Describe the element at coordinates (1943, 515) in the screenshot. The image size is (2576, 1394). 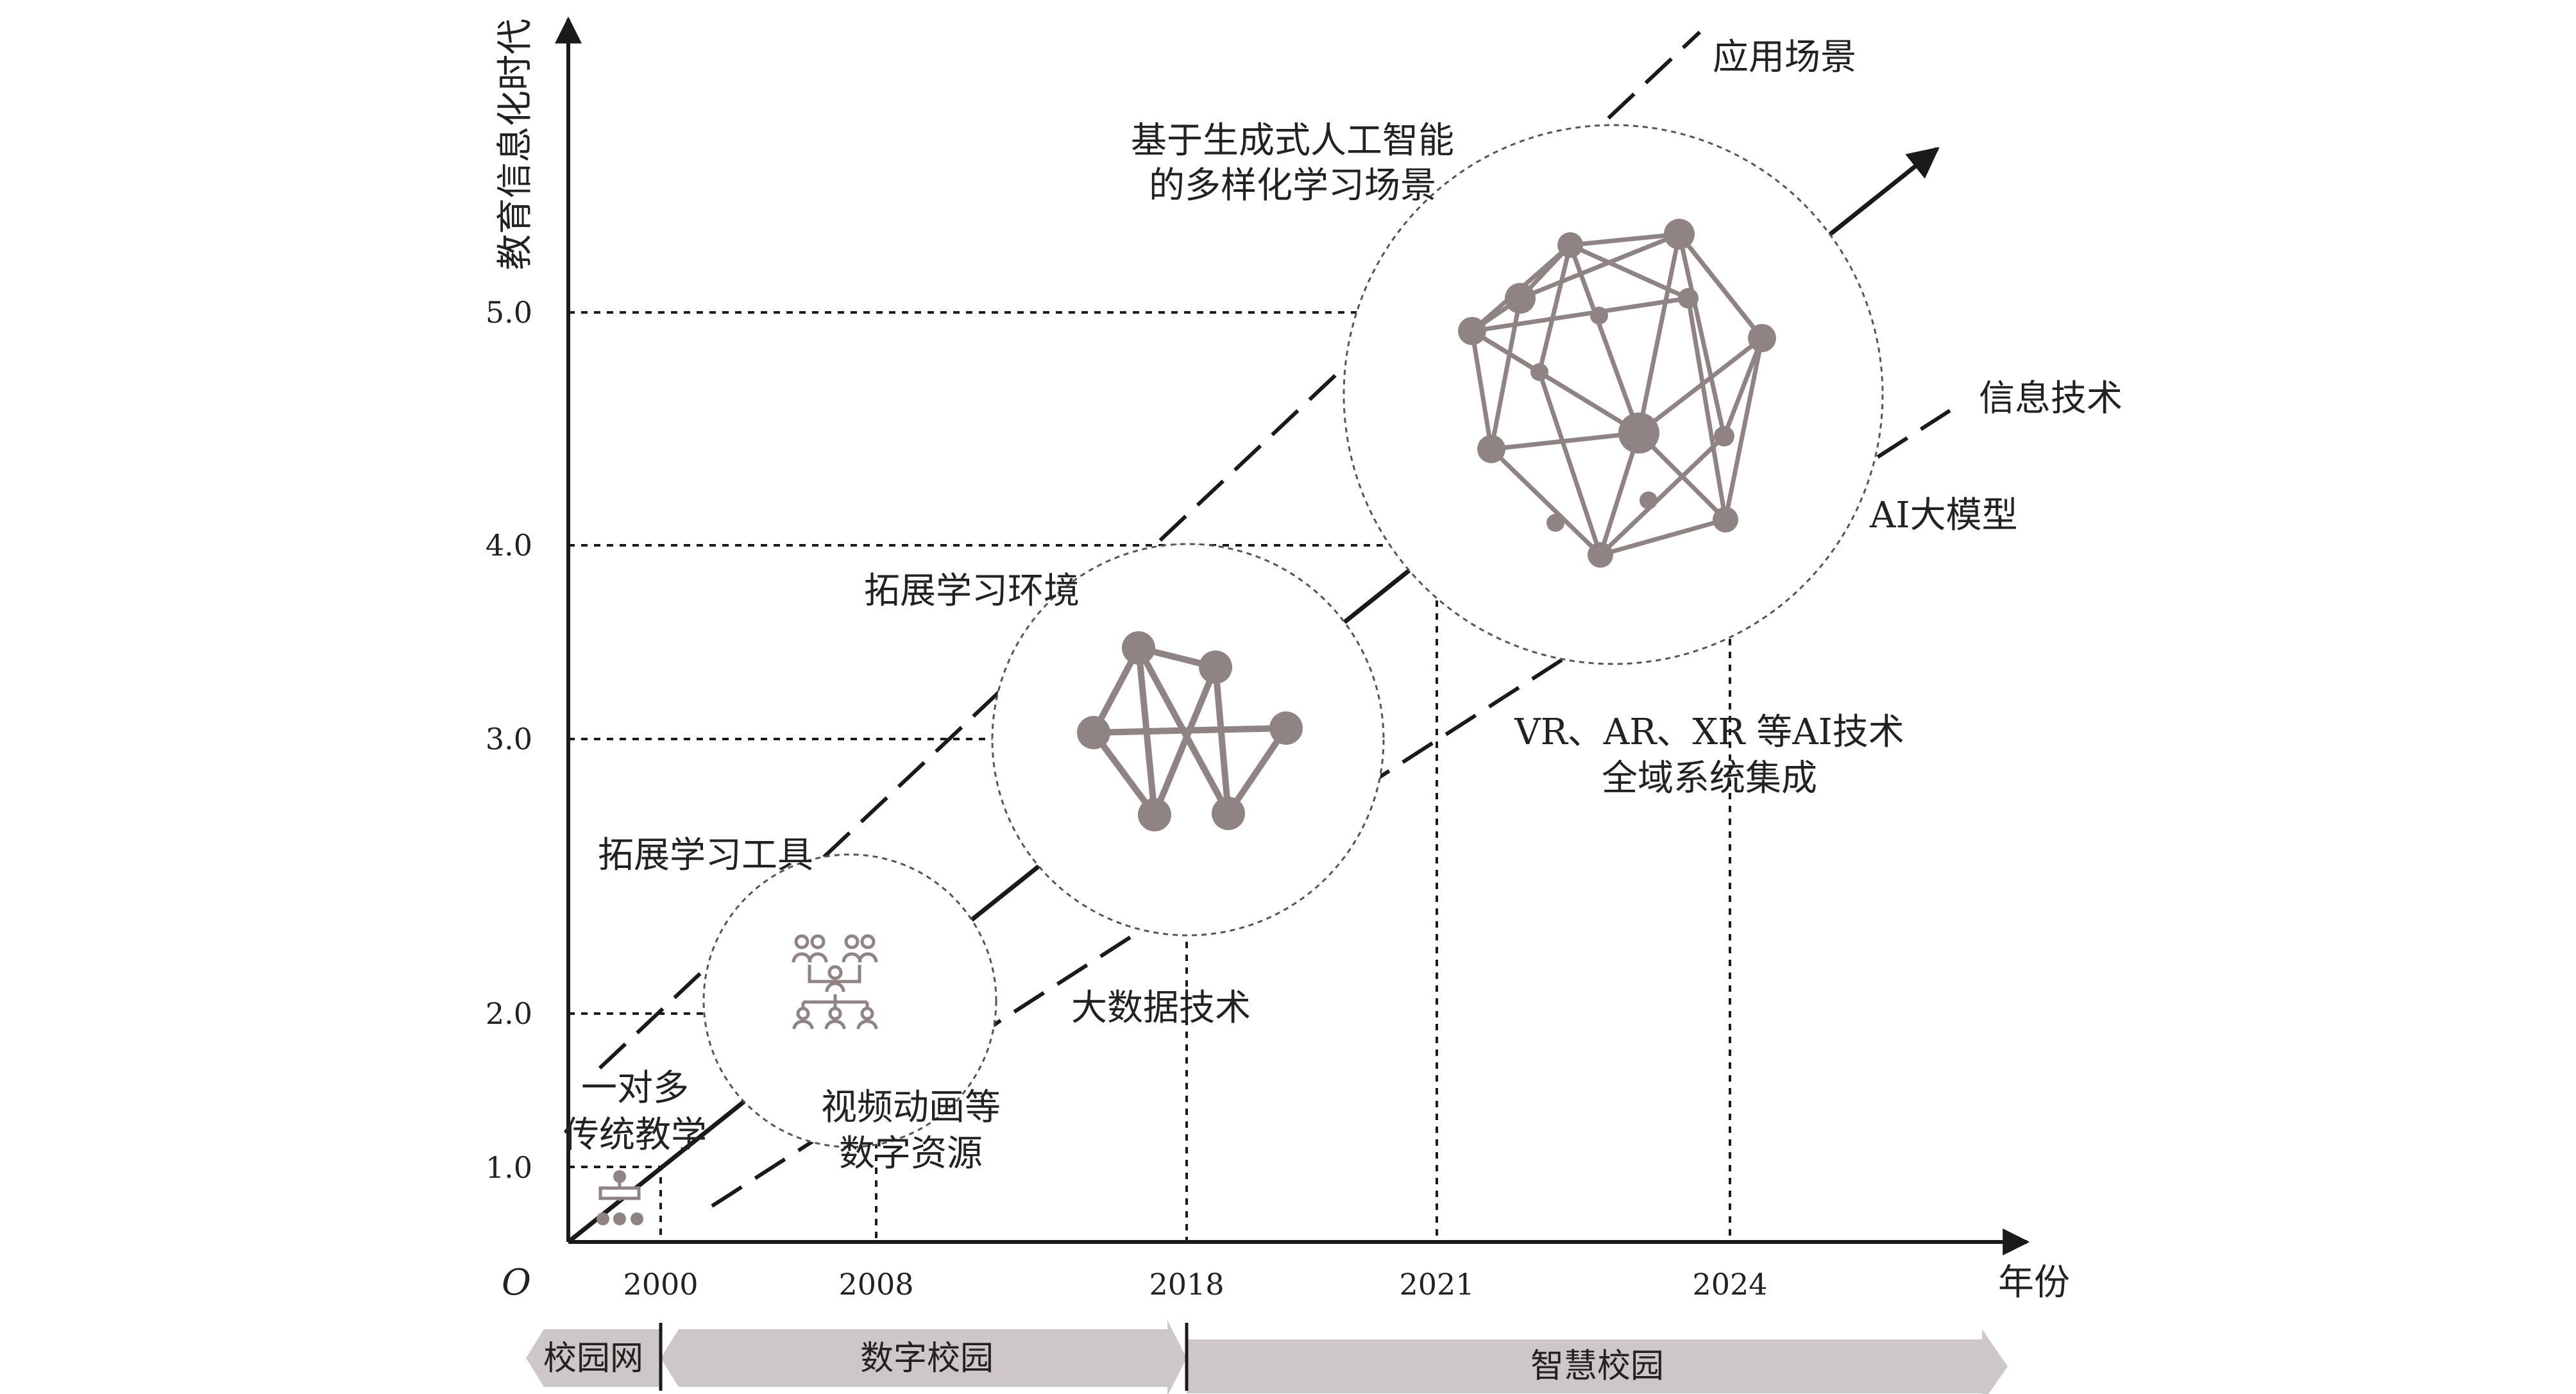
I see `stage-4-side: AI大模型` at that location.